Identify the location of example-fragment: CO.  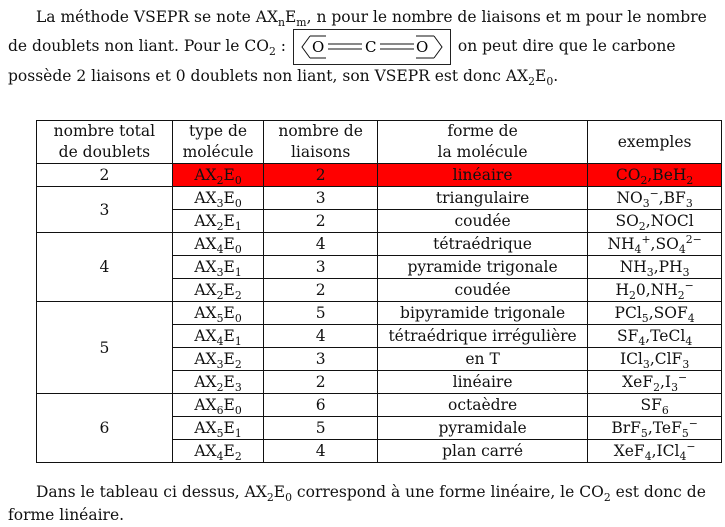
(628, 175).